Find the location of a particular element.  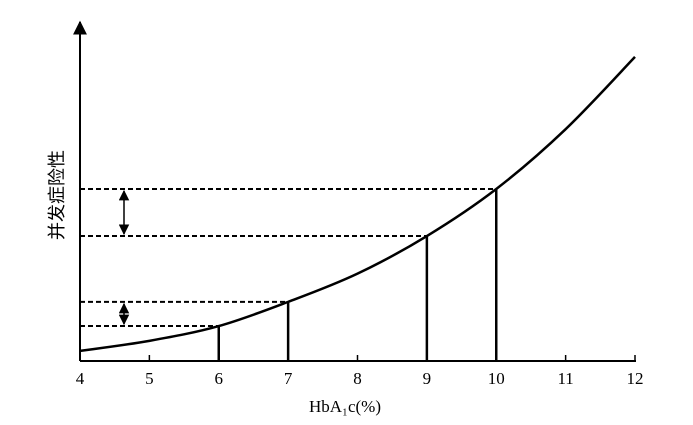

x-tick-label: 12 is located at coordinates (635, 378).